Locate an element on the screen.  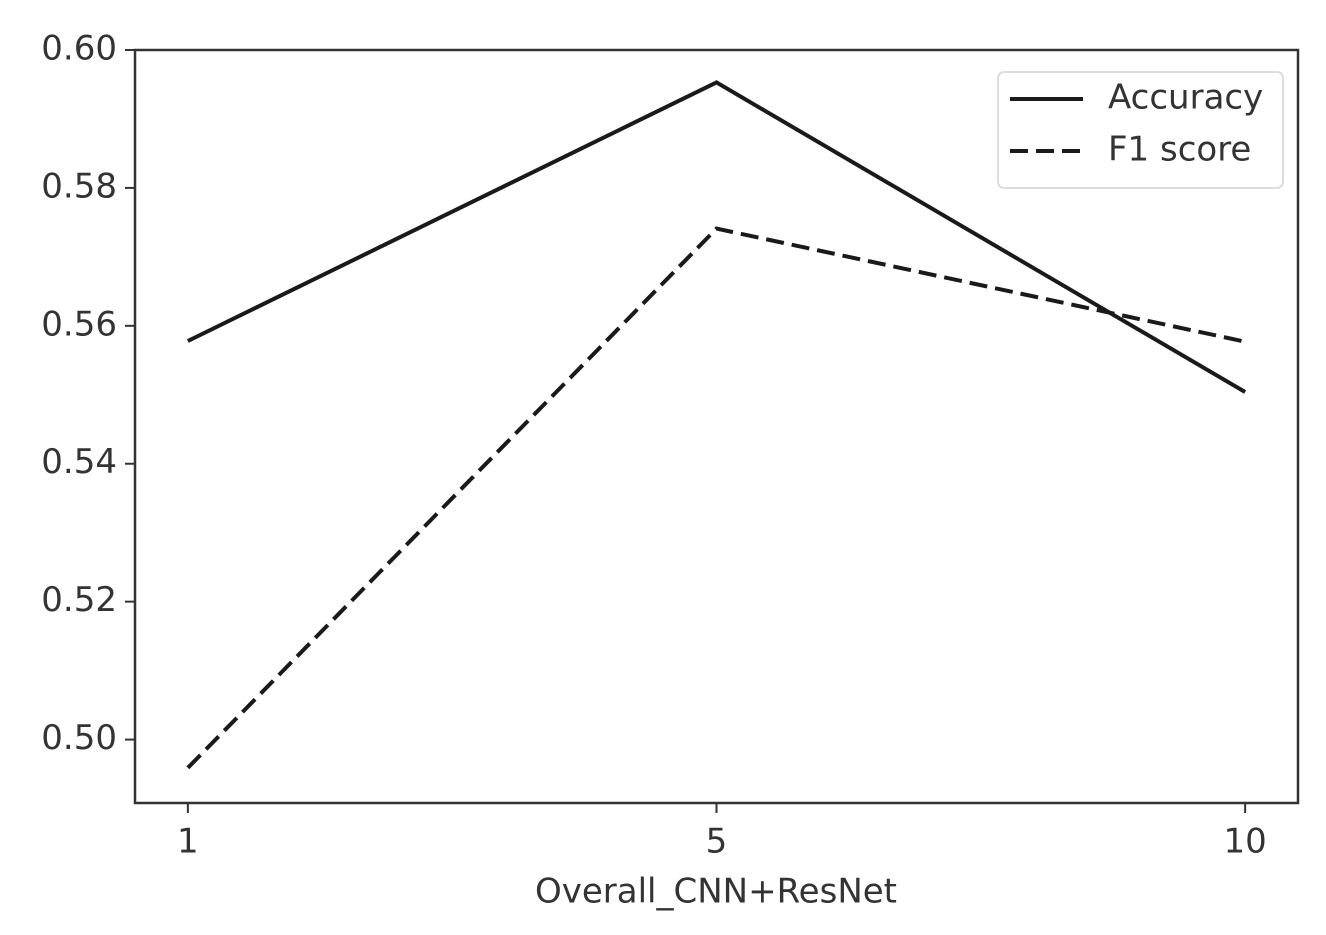
x-tick-label: 10 is located at coordinates (1245, 842).